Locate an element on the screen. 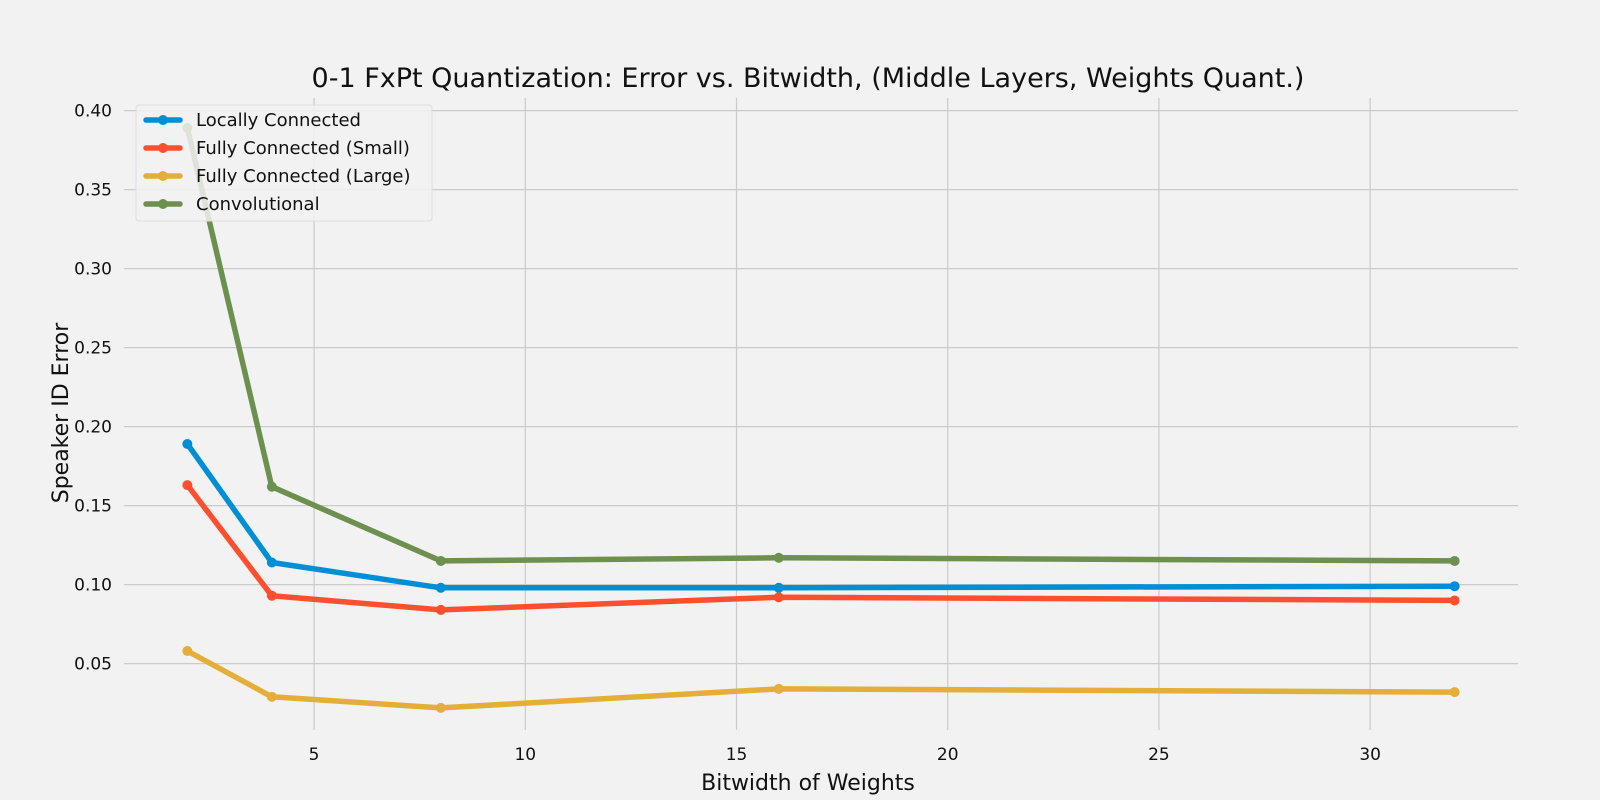 Image resolution: width=1600 pixels, height=800 pixels. y-tick-label: 0.05 is located at coordinates (93, 665).